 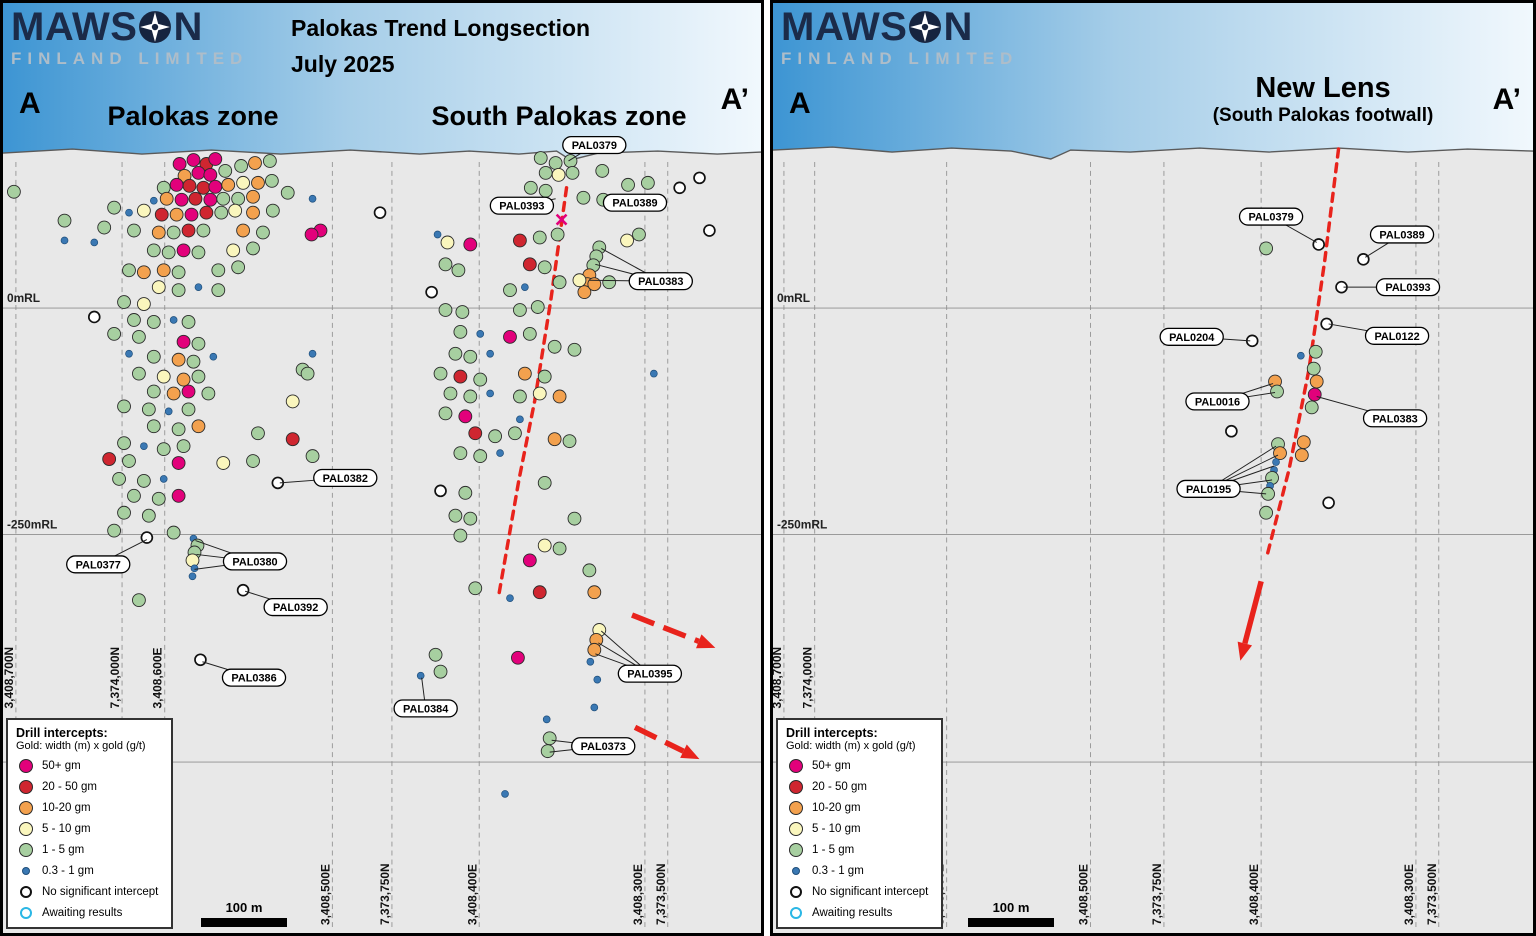 What do you see at coordinates (660, 281) in the screenshot?
I see `drill-label: PAL0383` at bounding box center [660, 281].